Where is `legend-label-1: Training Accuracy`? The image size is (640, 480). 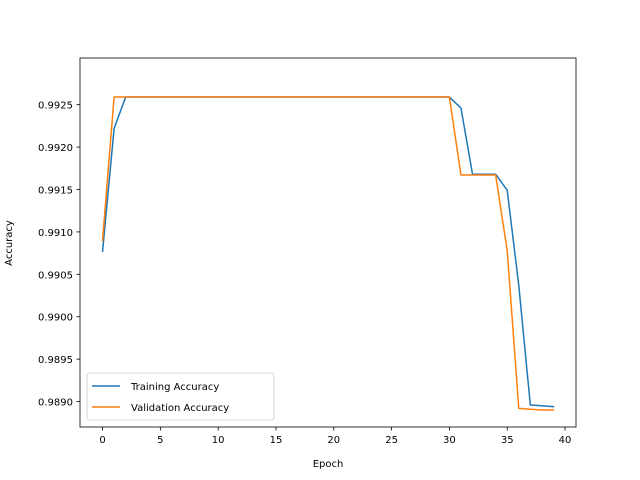
legend-label-1: Training Accuracy is located at coordinates (174, 387).